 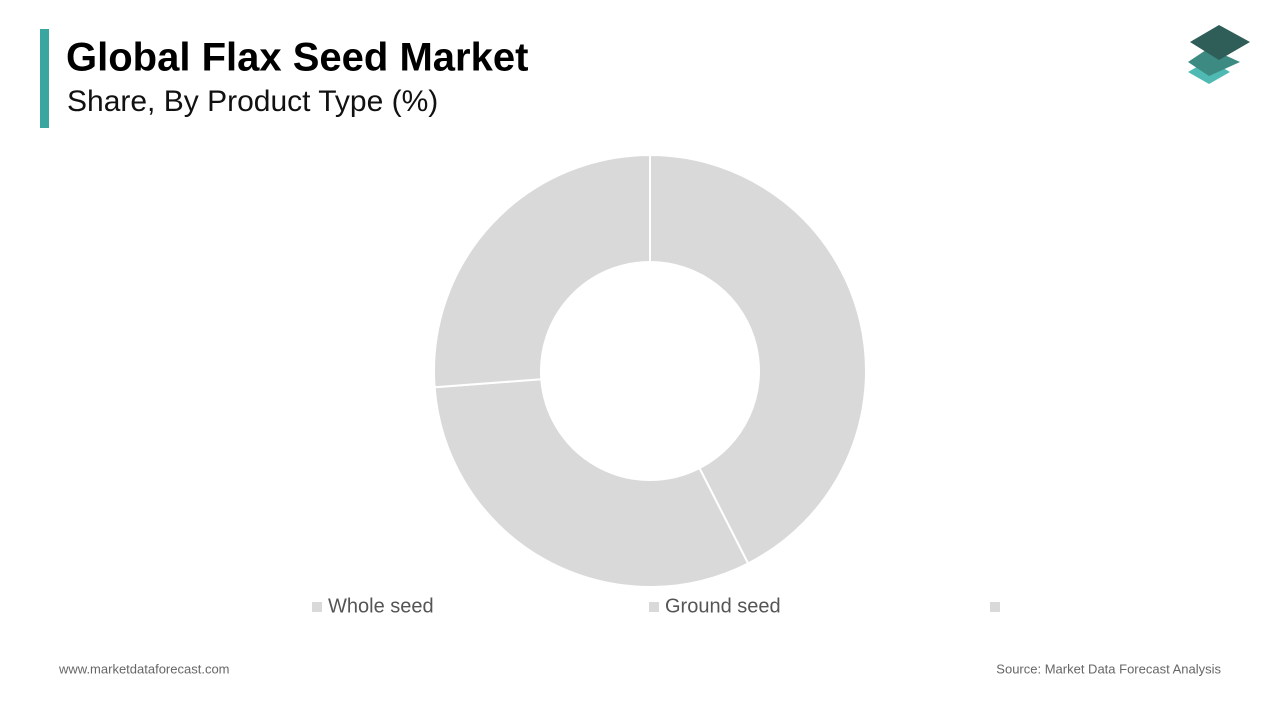 What do you see at coordinates (1219, 54) in the screenshot?
I see `logo` at bounding box center [1219, 54].